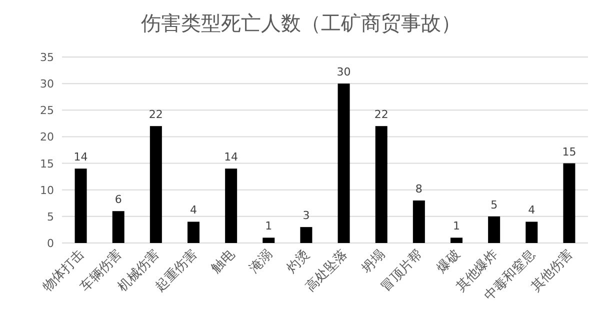 The width and height of the screenshot is (602, 325). What do you see at coordinates (449, 261) in the screenshot?
I see `x-tick-label: 爆破` at bounding box center [449, 261].